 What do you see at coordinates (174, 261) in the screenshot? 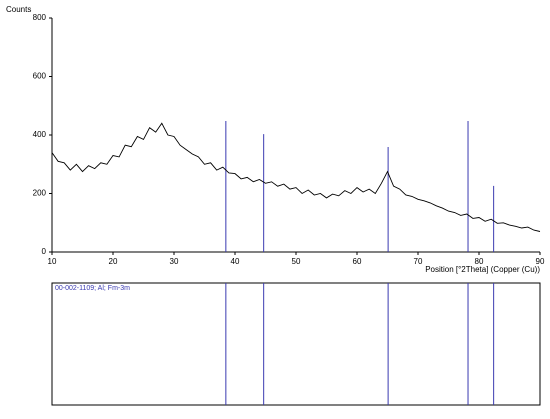
I see `x-tick-label: 30` at bounding box center [174, 261].